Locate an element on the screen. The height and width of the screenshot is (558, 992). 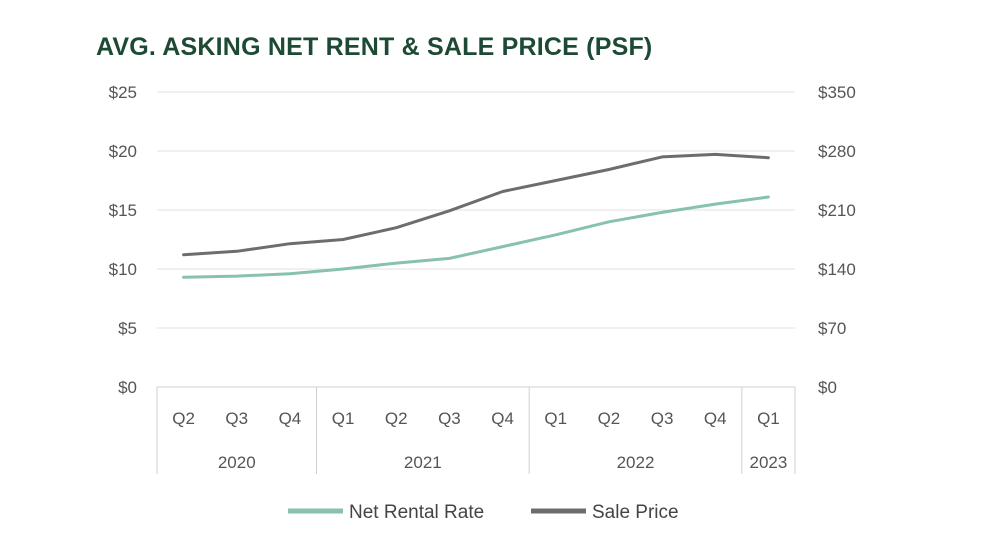
legend: Net Rental Rate Sale Price is located at coordinates (483, 512).